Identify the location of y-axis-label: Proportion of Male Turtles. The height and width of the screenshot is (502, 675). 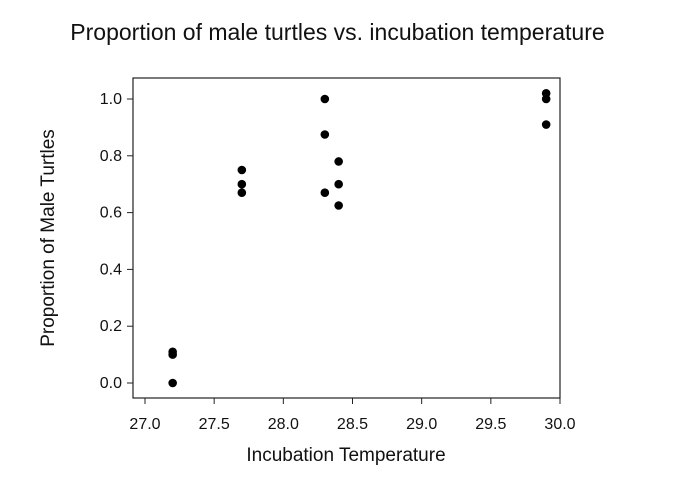
(48, 238).